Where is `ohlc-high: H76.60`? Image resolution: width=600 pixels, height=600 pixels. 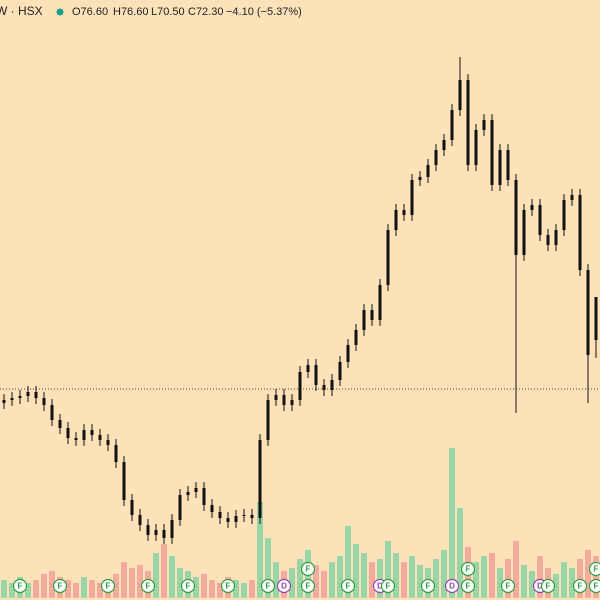 ohlc-high: H76.60 is located at coordinates (130, 12).